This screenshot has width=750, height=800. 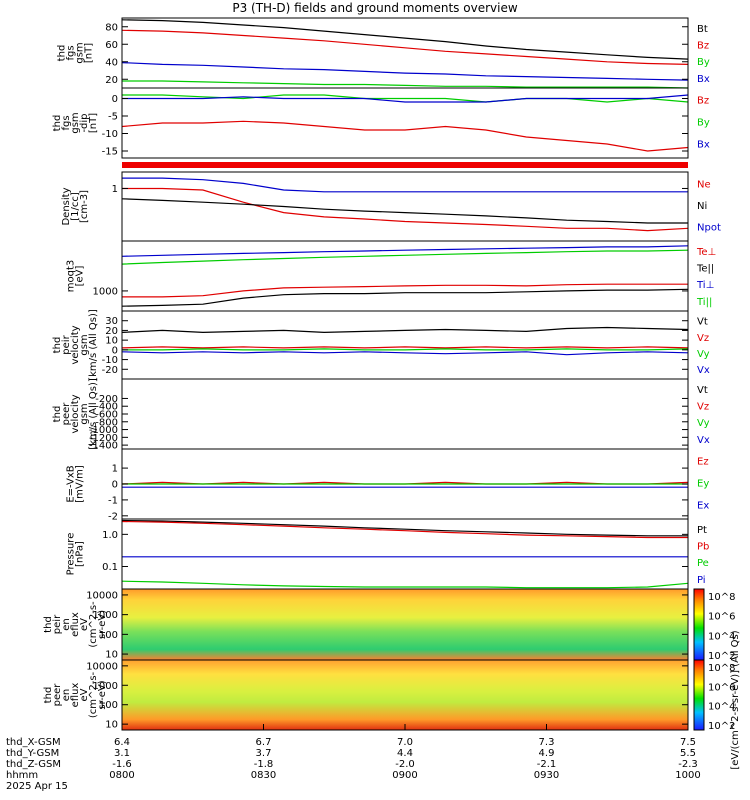 I want to click on y-tick-label: -1000, so click(x=103, y=430).